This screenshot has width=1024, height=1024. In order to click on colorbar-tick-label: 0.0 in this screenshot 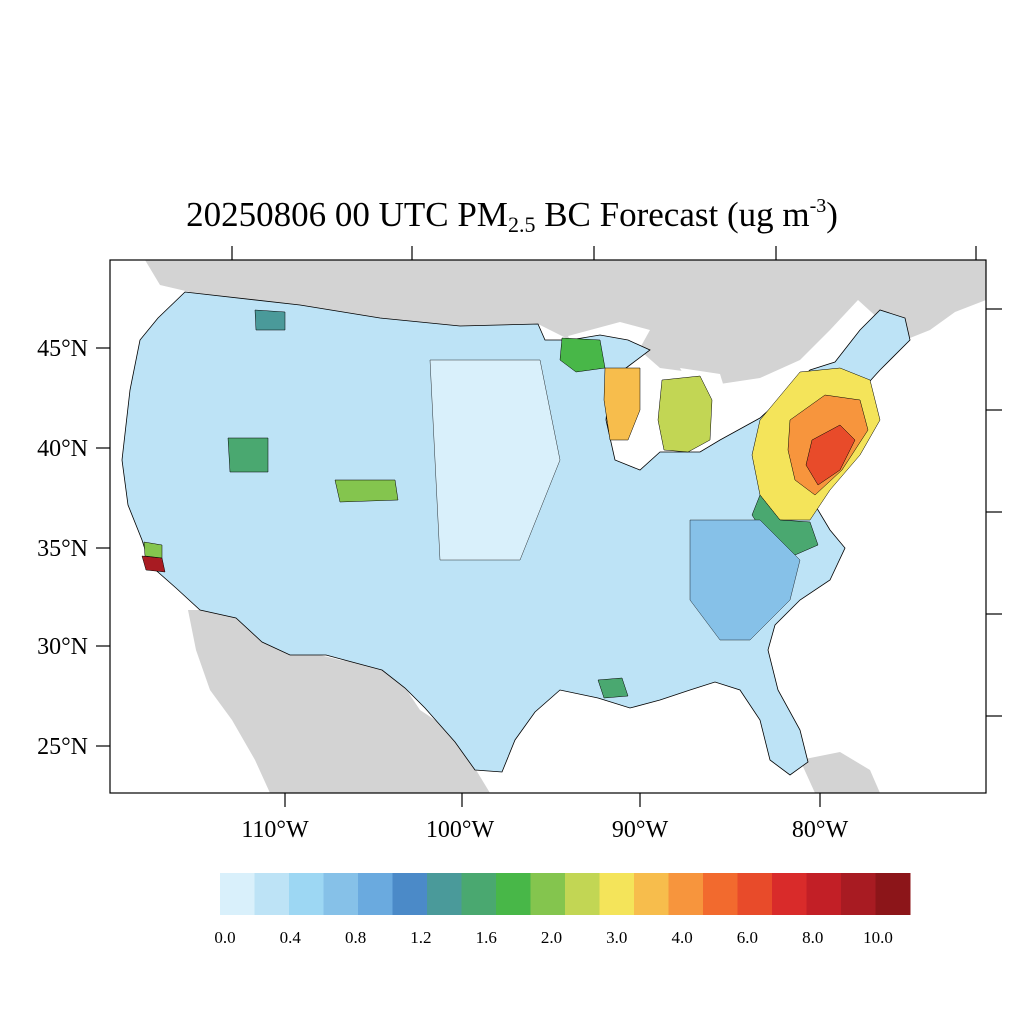, I will do `click(225, 937)`.